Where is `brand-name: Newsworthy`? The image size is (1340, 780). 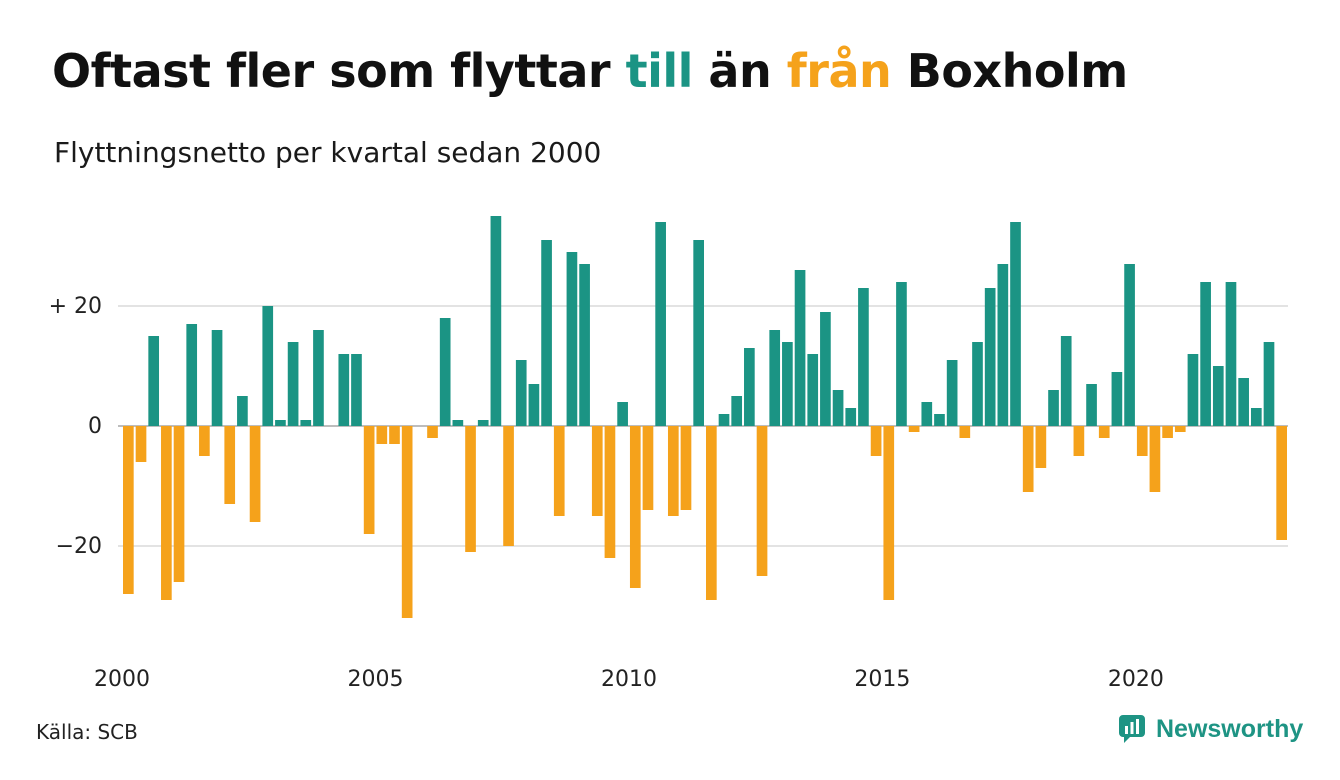
brand-name: Newsworthy is located at coordinates (1230, 728).